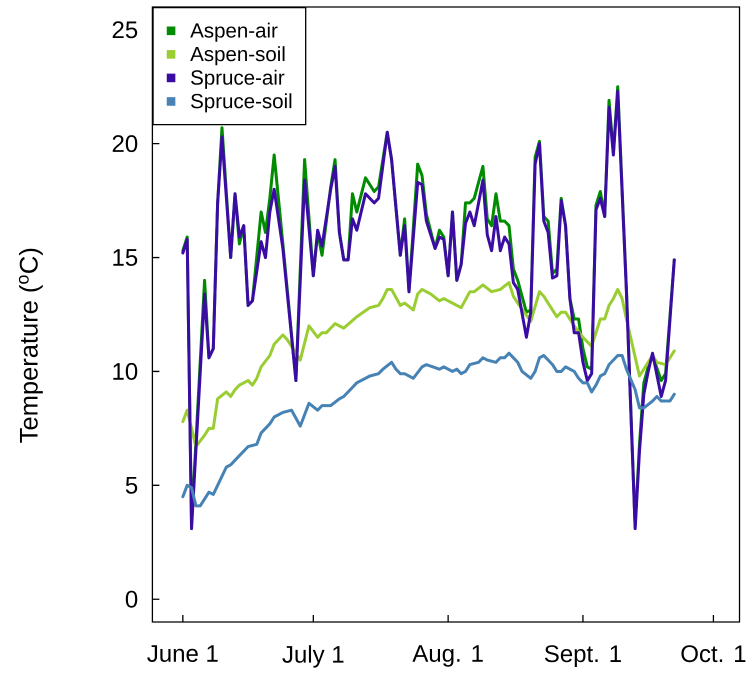 The image size is (747, 673). Describe the element at coordinates (582, 656) in the screenshot. I see `x-tick-label: Sept. 1` at that location.